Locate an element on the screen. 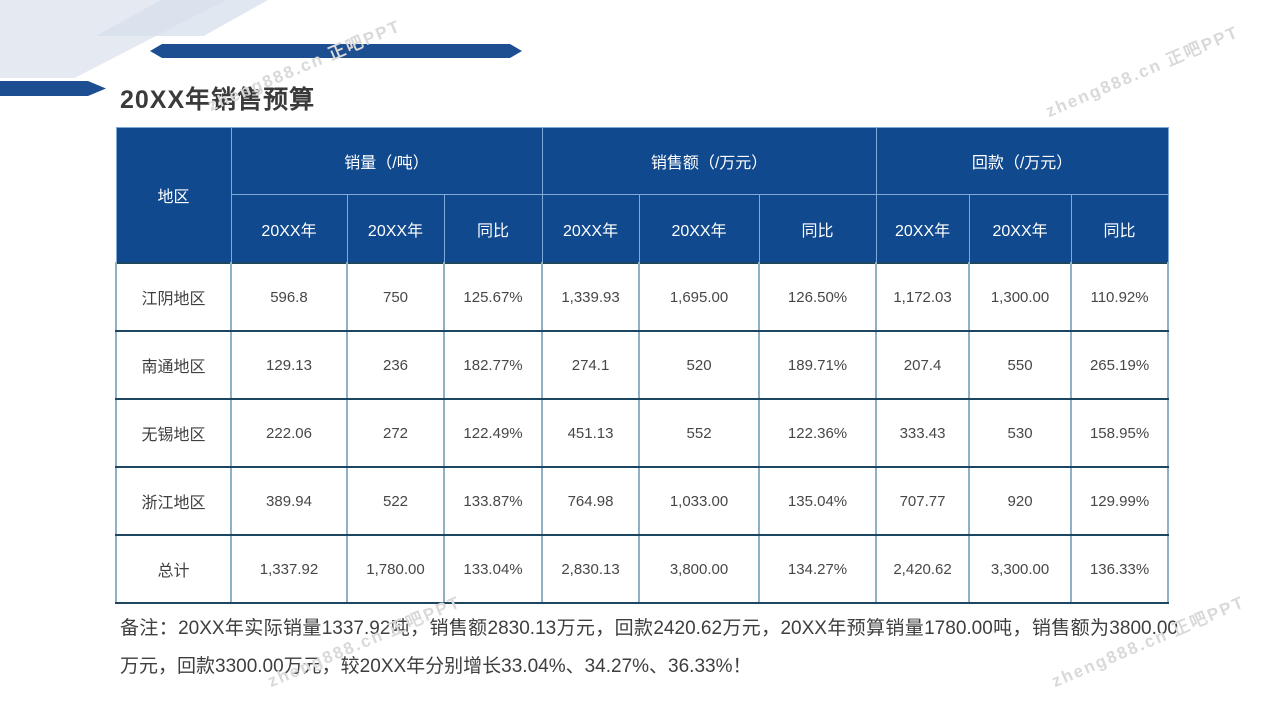  value-cell: 110.92% is located at coordinates (1120, 297).